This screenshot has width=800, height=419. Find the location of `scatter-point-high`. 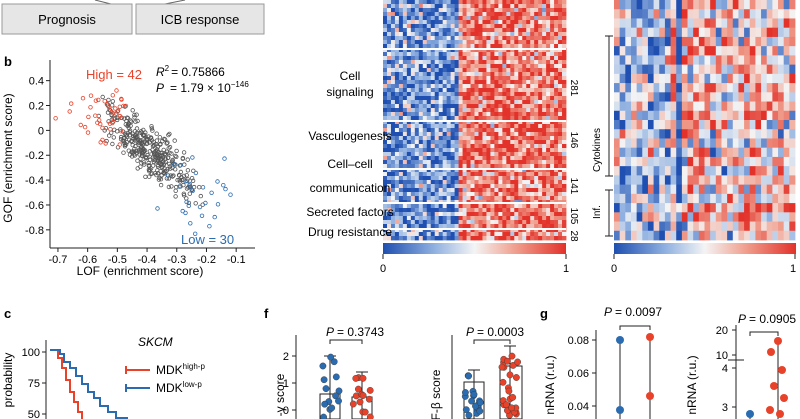

scatter-point-high is located at coordinates (121, 131).